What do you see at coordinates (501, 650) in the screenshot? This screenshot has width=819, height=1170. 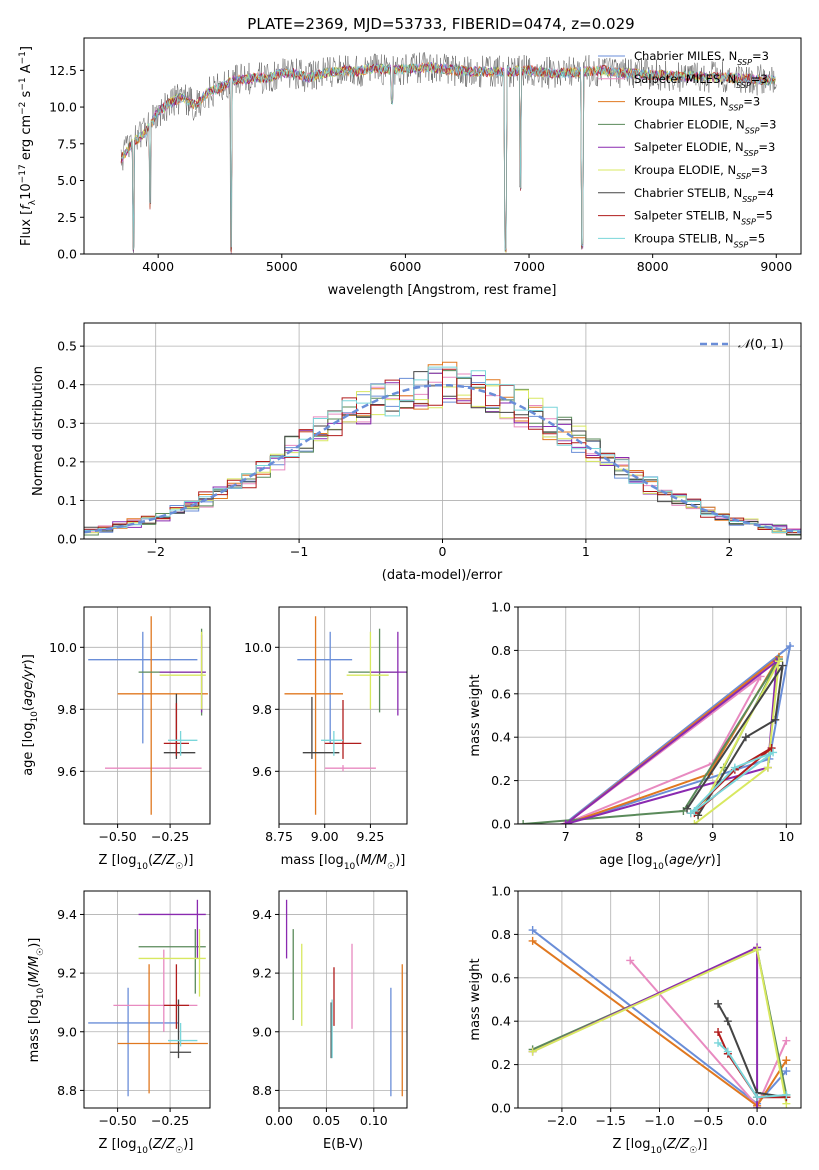 I see `weight-vs-age-ytick-label-4: 0.8` at bounding box center [501, 650].